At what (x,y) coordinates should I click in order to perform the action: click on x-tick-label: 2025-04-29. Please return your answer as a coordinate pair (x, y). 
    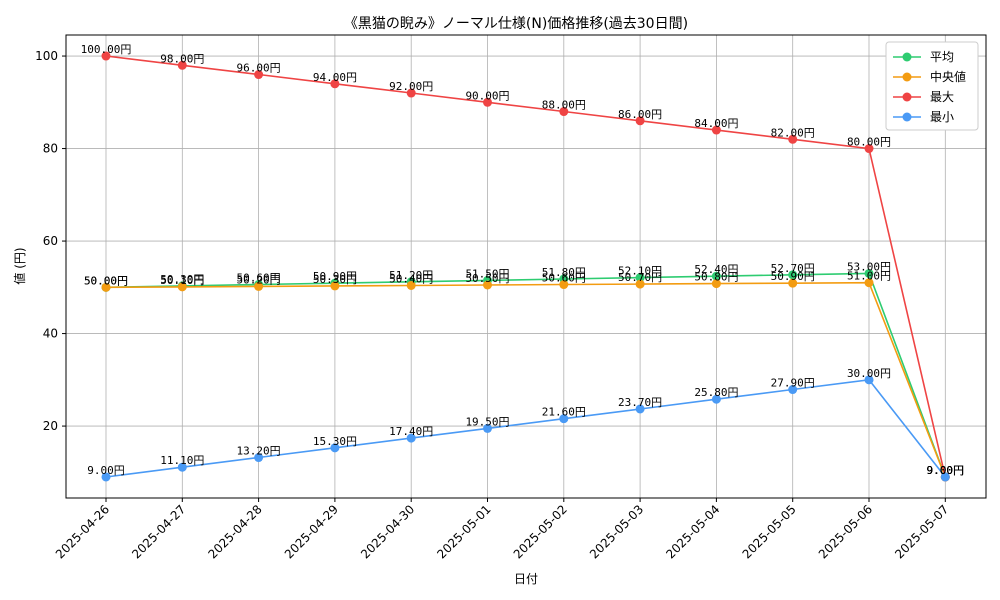
    Looking at the image, I should click on (311, 531).